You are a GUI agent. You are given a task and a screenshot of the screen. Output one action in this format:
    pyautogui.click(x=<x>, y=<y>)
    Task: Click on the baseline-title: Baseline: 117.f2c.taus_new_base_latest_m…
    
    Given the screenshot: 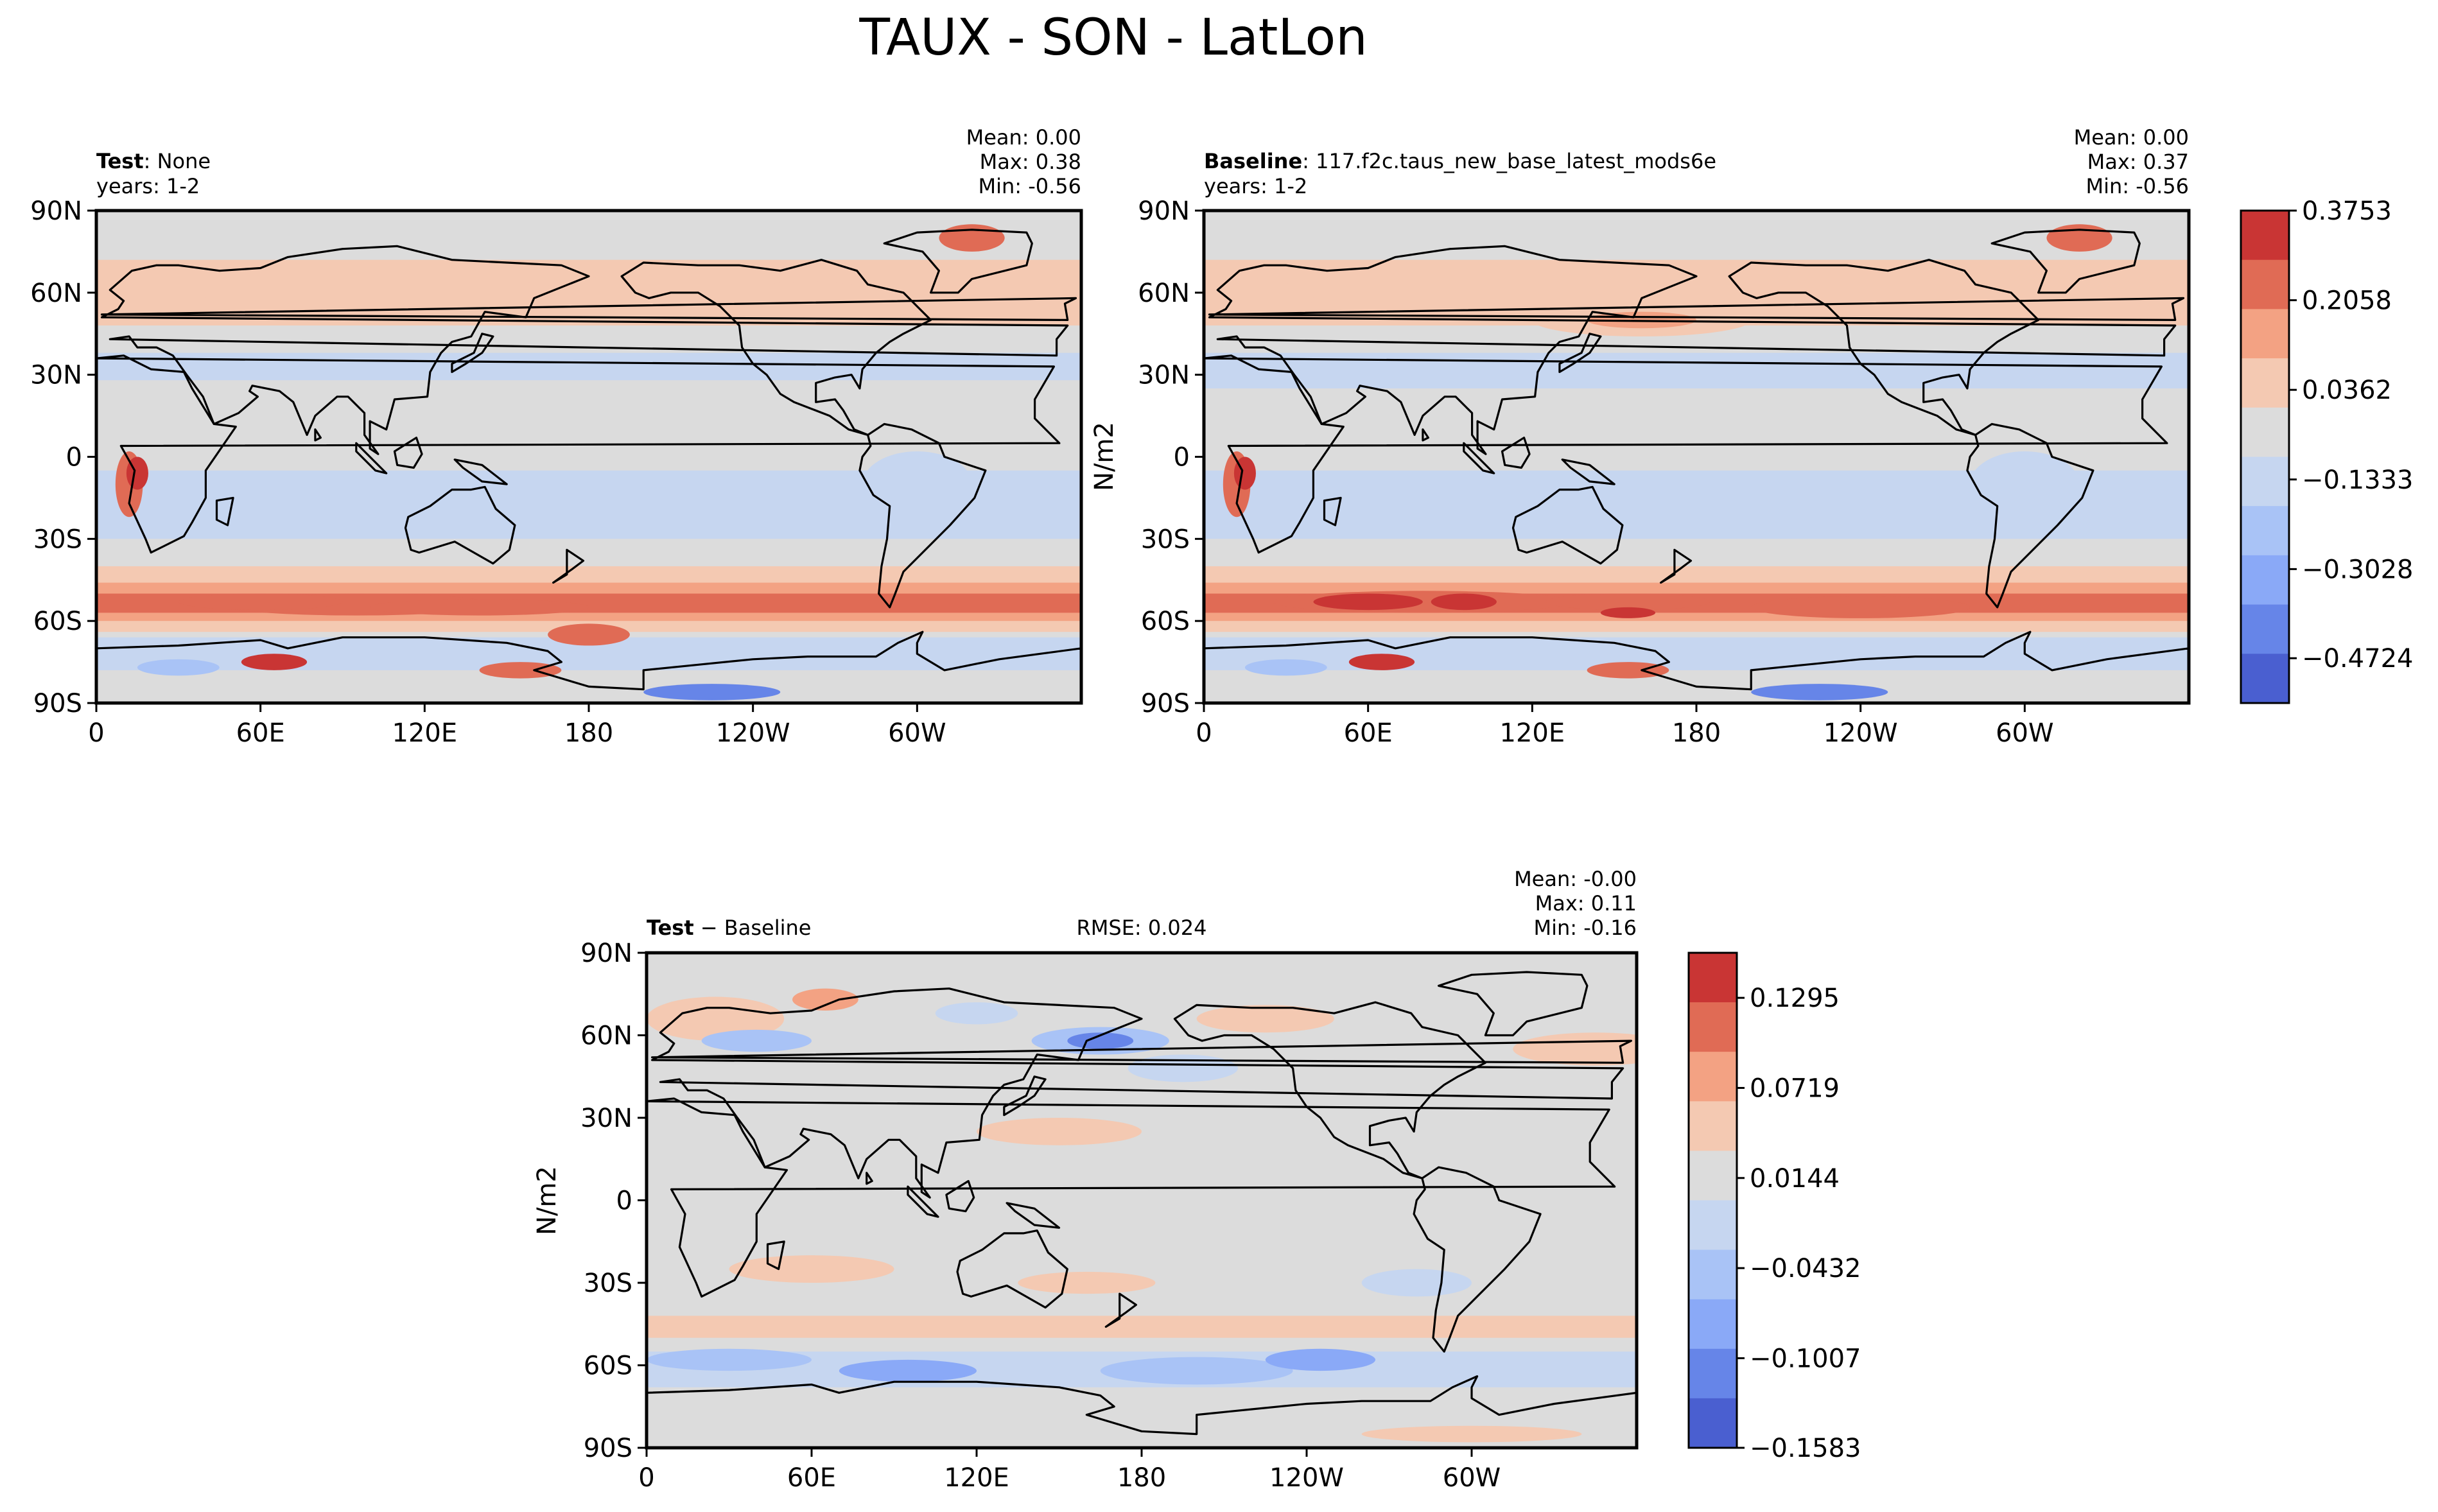 What is the action you would take?
    pyautogui.click(x=1460, y=161)
    